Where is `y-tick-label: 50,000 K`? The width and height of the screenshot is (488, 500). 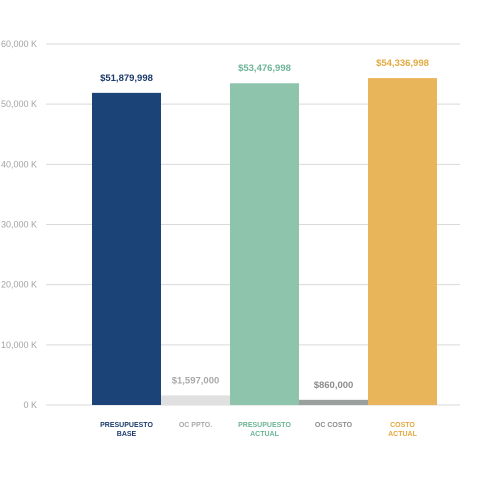 y-tick-label: 50,000 K is located at coordinates (19, 104).